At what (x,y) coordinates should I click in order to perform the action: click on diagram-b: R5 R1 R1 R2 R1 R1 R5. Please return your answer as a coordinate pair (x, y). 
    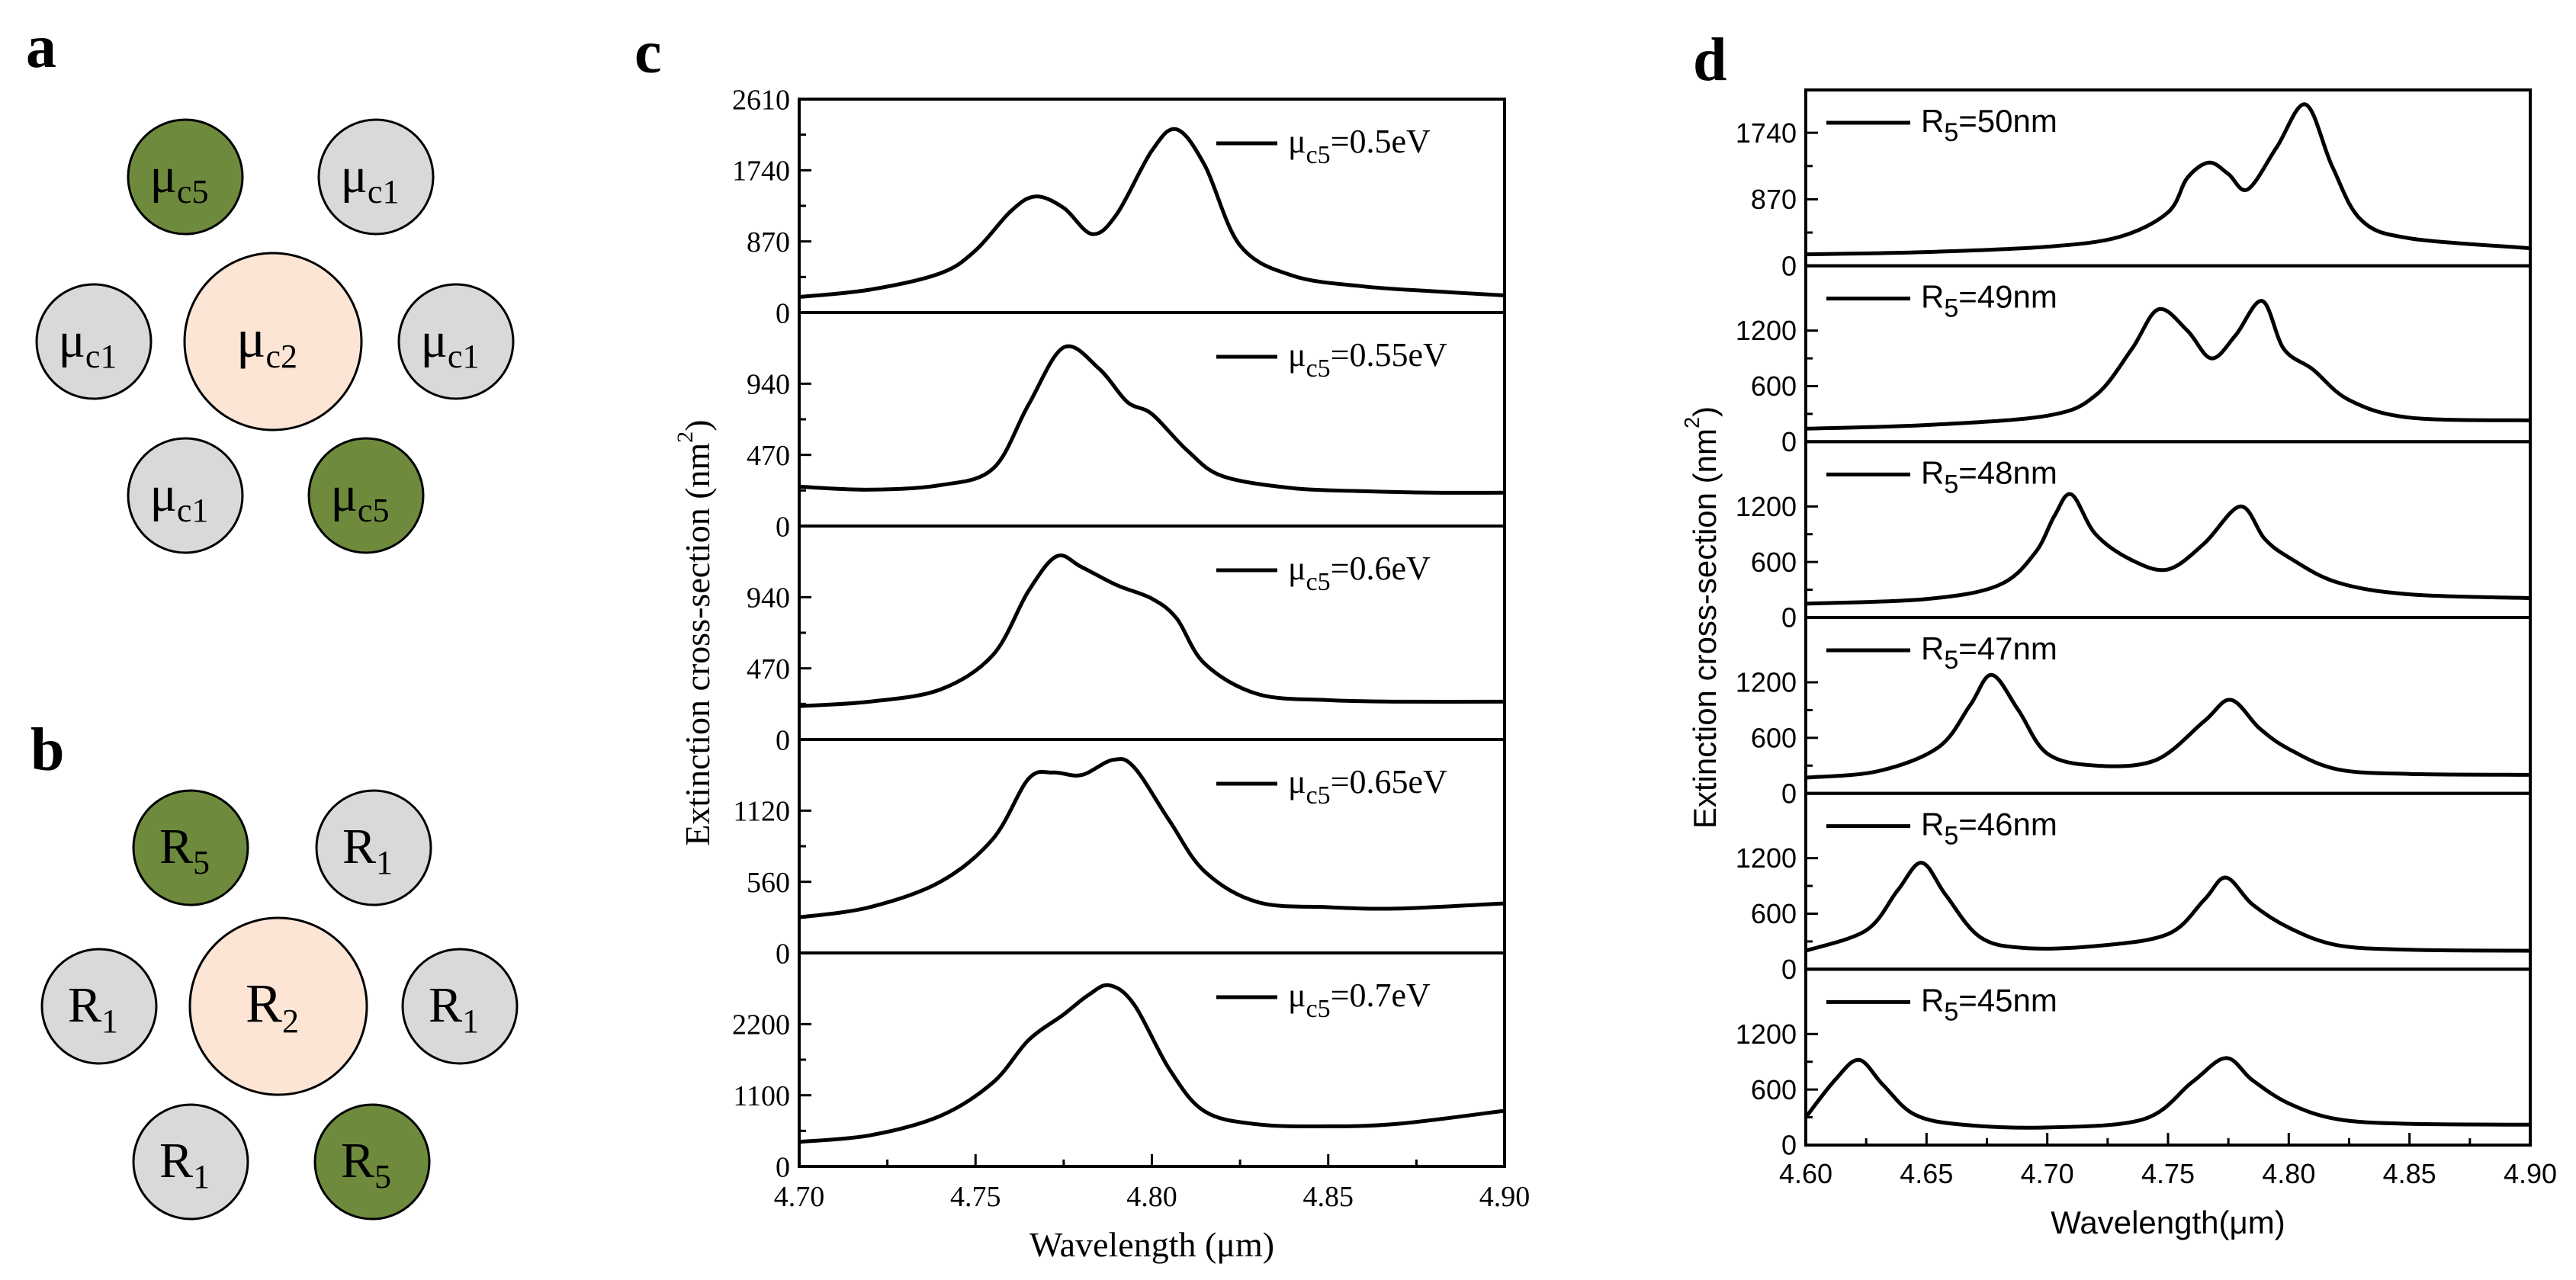
    Looking at the image, I should click on (279, 1005).